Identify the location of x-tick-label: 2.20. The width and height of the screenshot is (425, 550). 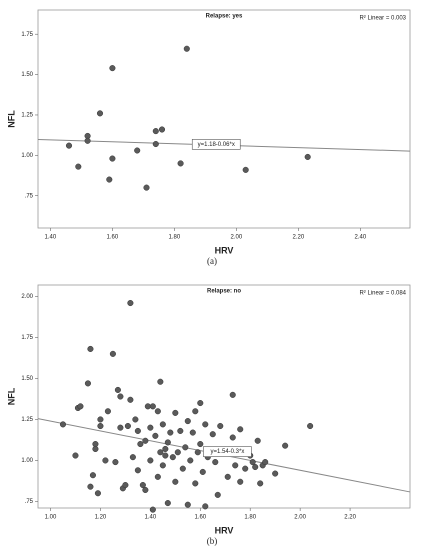
(299, 238).